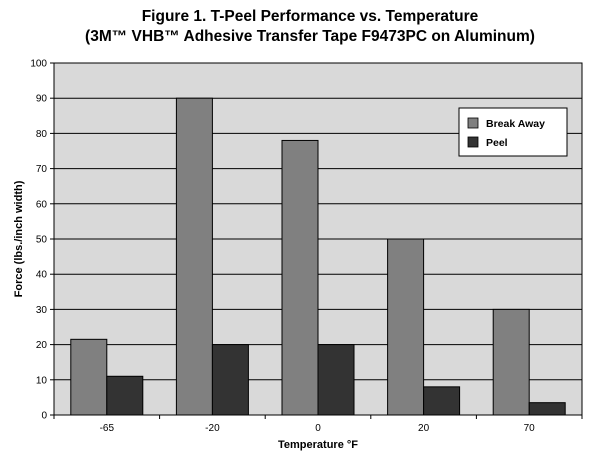 This screenshot has width=596, height=454. What do you see at coordinates (318, 428) in the screenshot?
I see `x-tick-label: 0` at bounding box center [318, 428].